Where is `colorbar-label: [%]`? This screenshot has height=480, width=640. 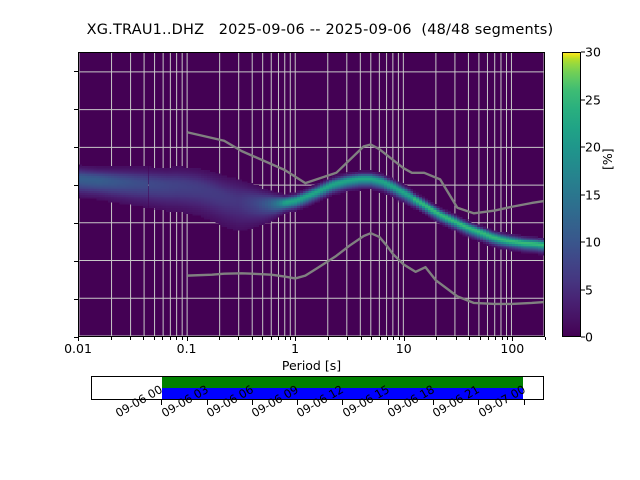
colorbar-label: [%] is located at coordinates (607, 159).